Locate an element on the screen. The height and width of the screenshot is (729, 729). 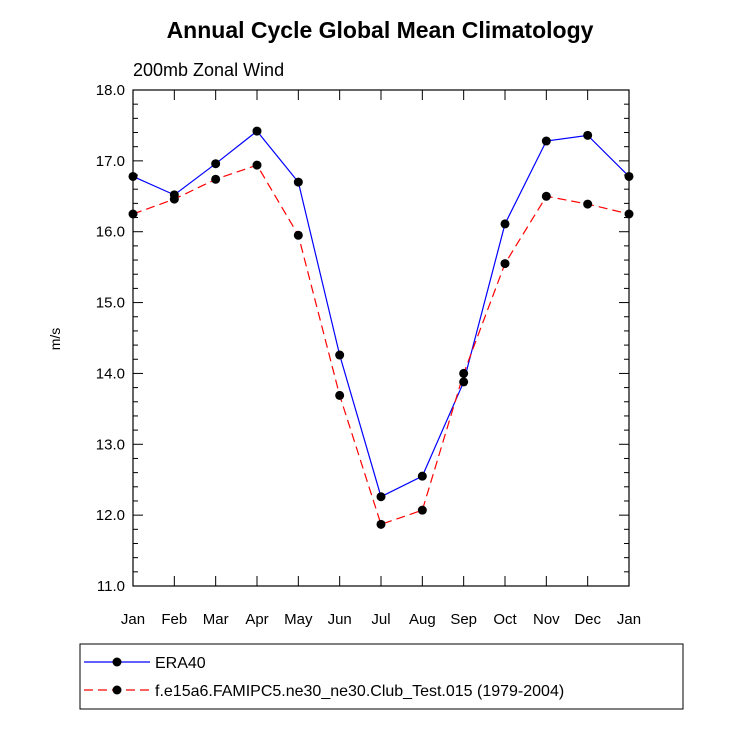
x-tick-label: Jun is located at coordinates (340, 619).